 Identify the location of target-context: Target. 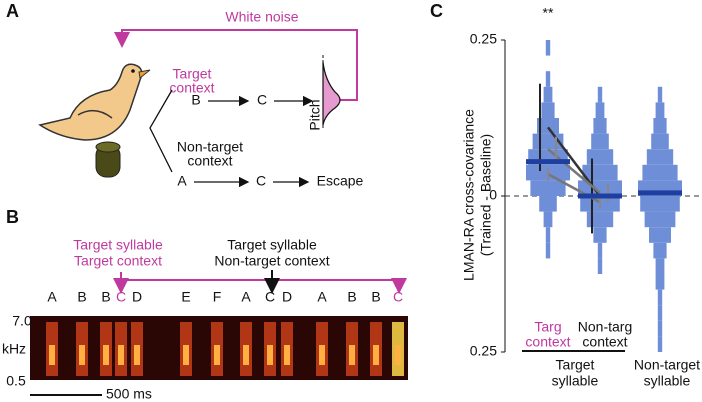
(192, 74).